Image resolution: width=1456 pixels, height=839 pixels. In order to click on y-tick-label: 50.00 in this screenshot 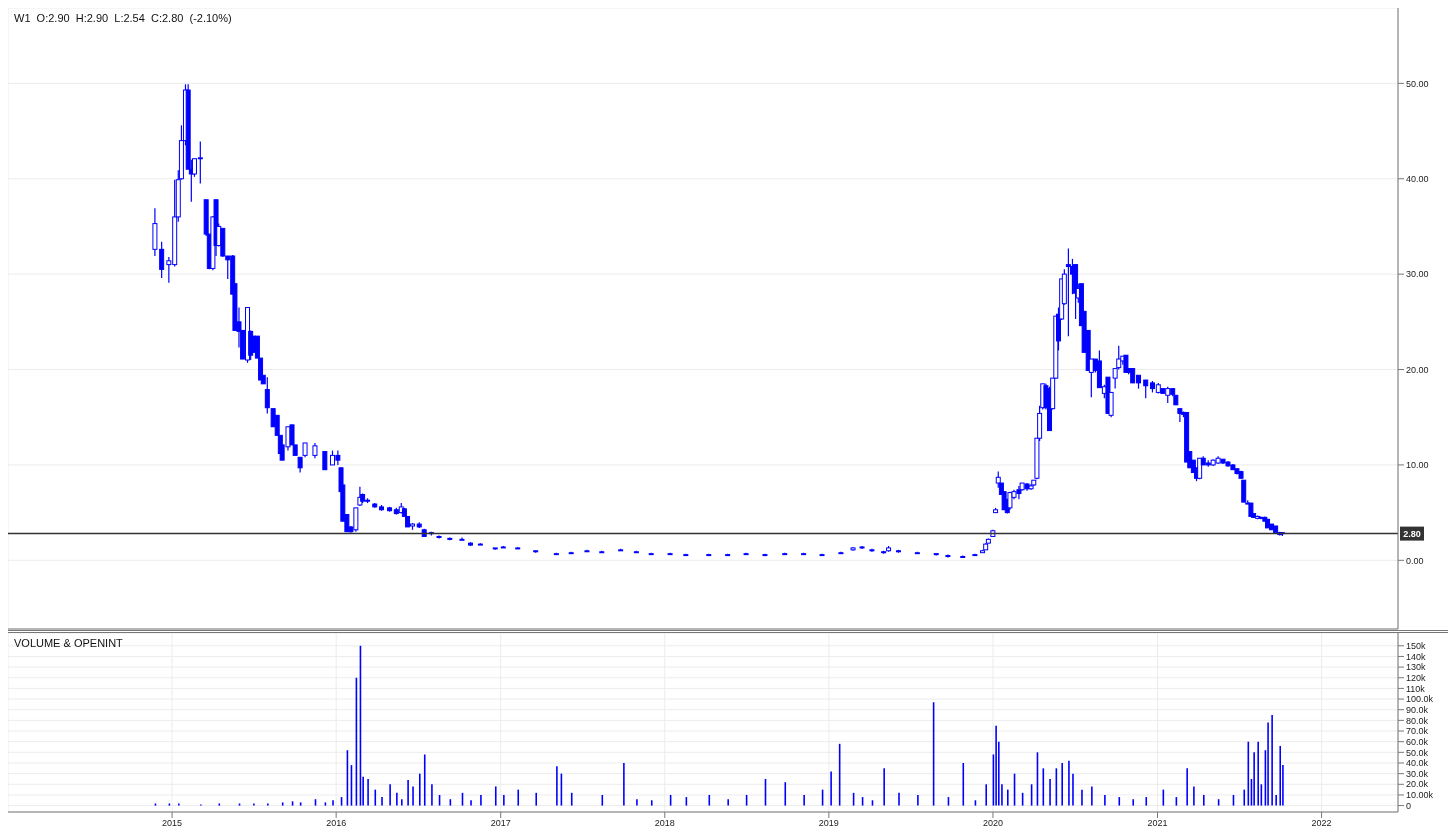, I will do `click(1417, 83)`.